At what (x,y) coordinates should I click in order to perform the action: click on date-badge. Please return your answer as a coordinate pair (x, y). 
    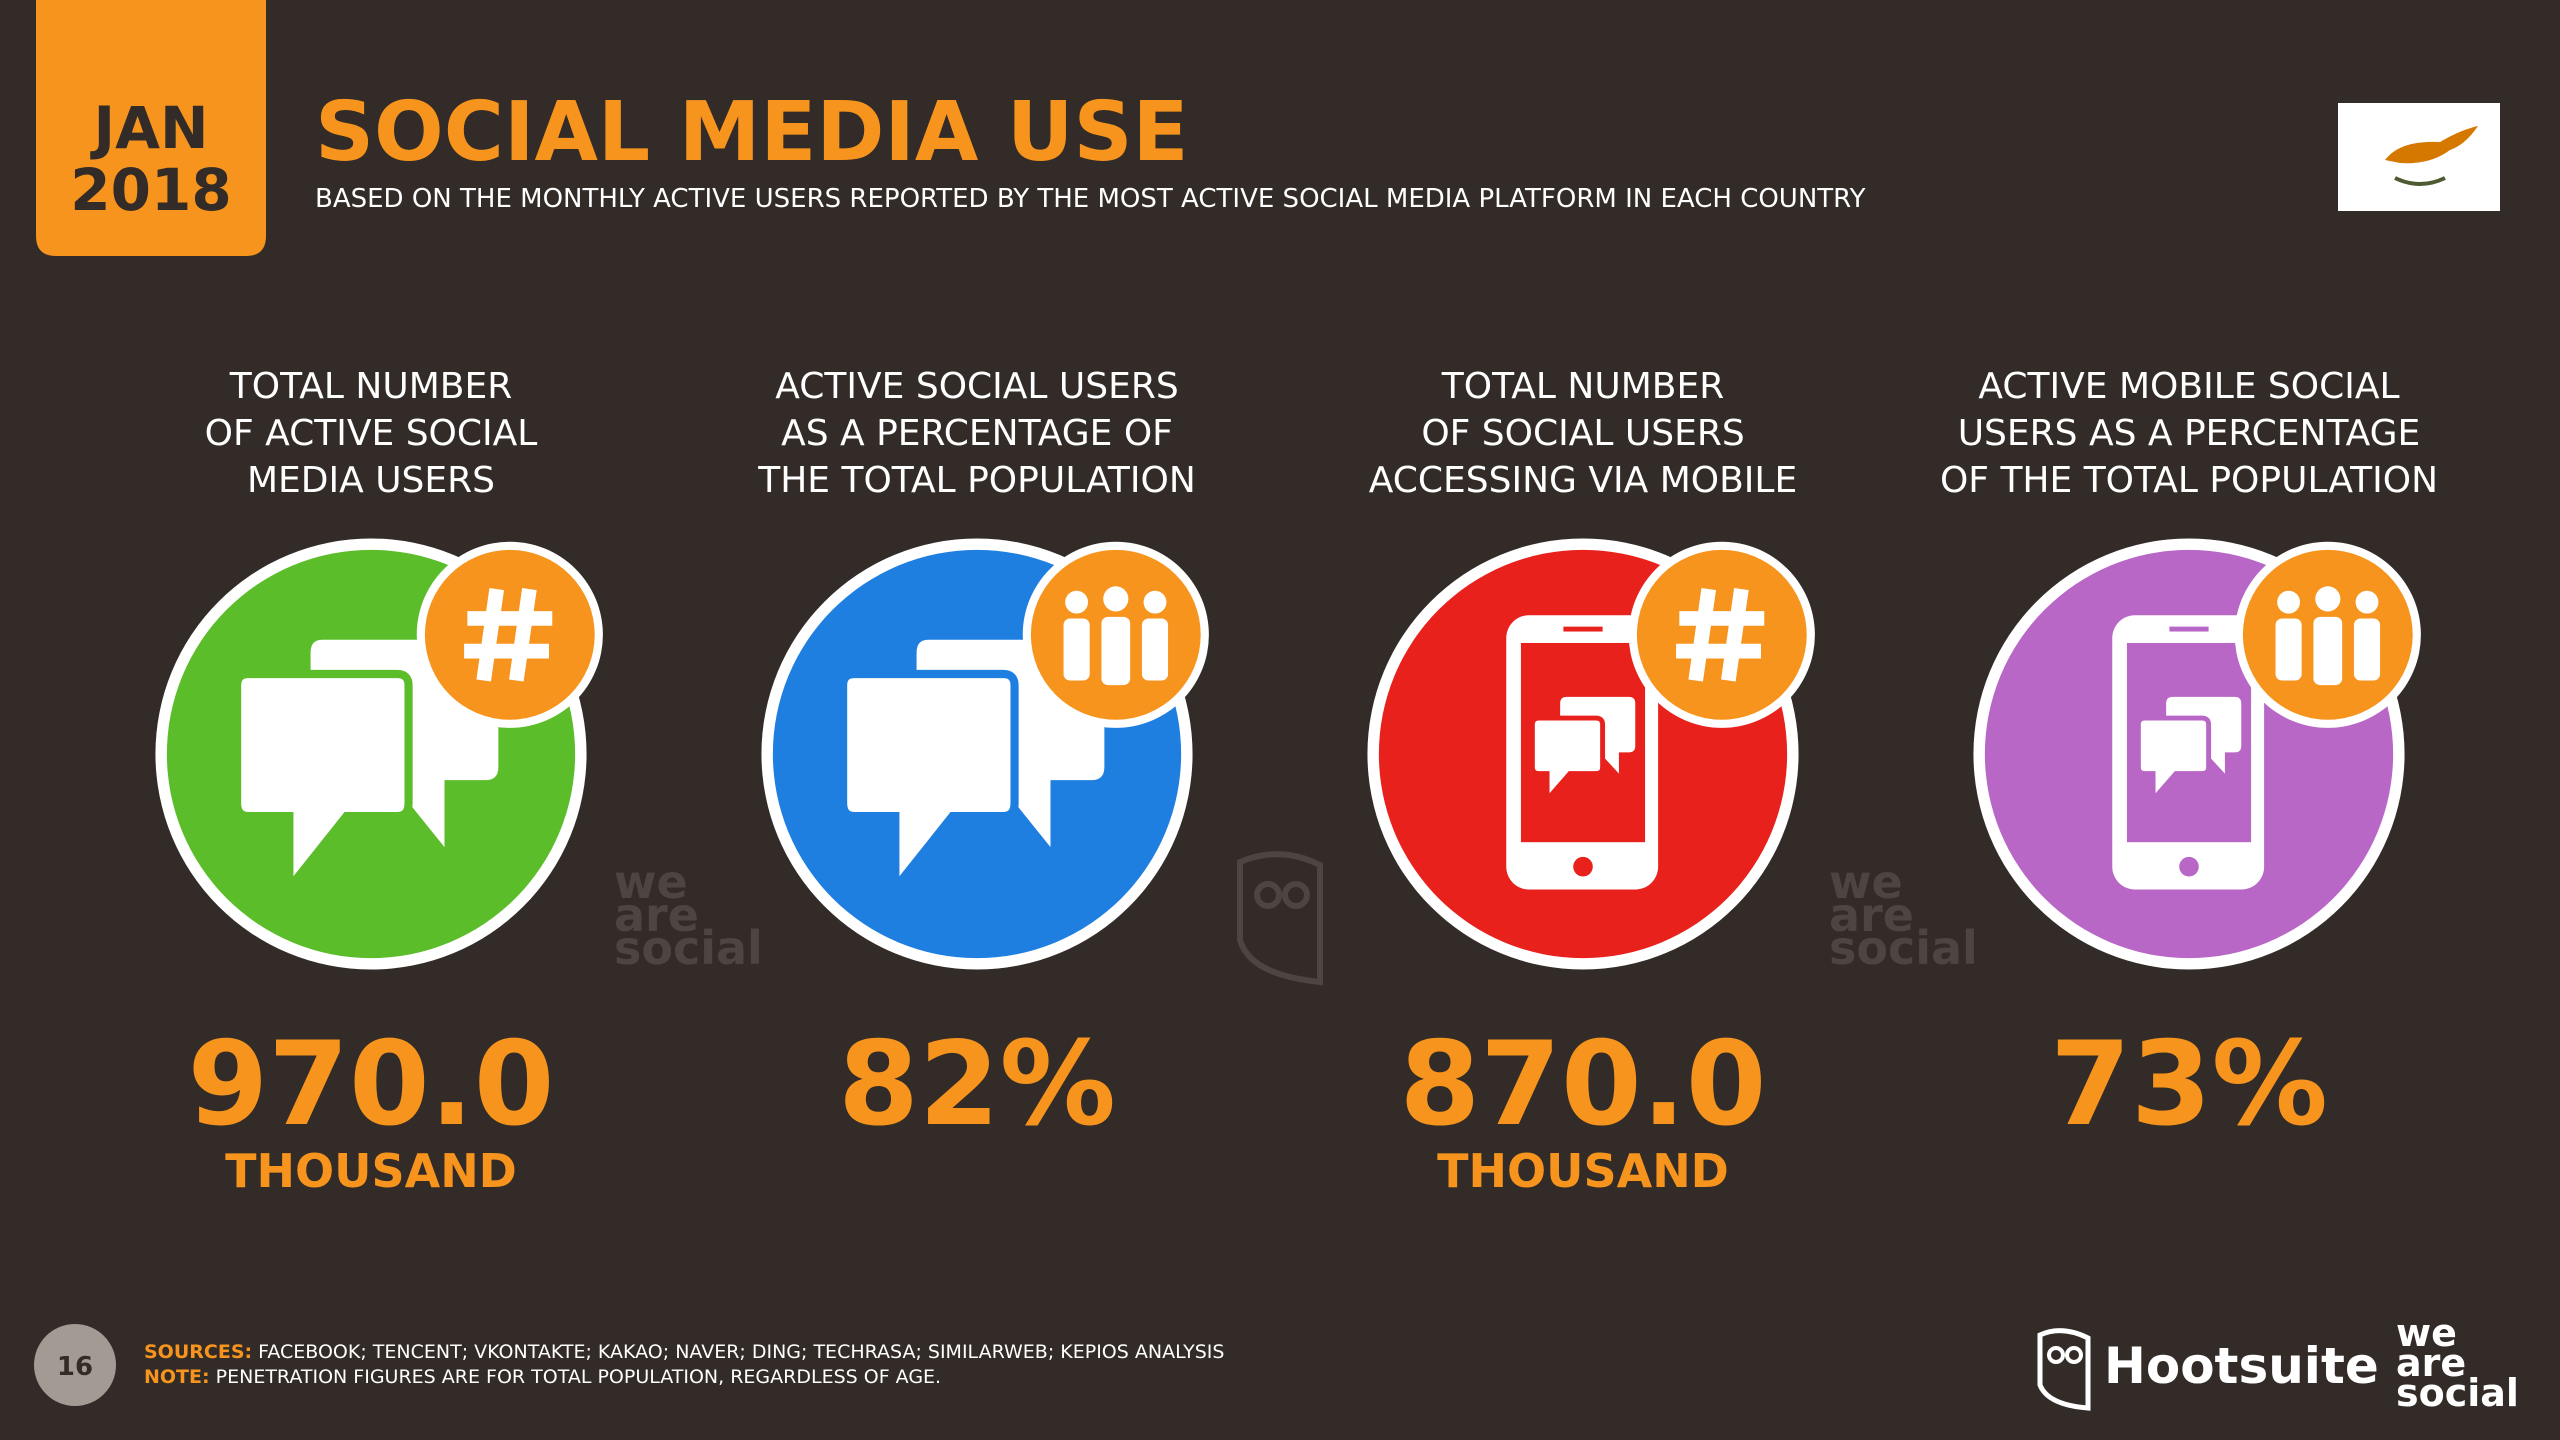
    Looking at the image, I should click on (151, 128).